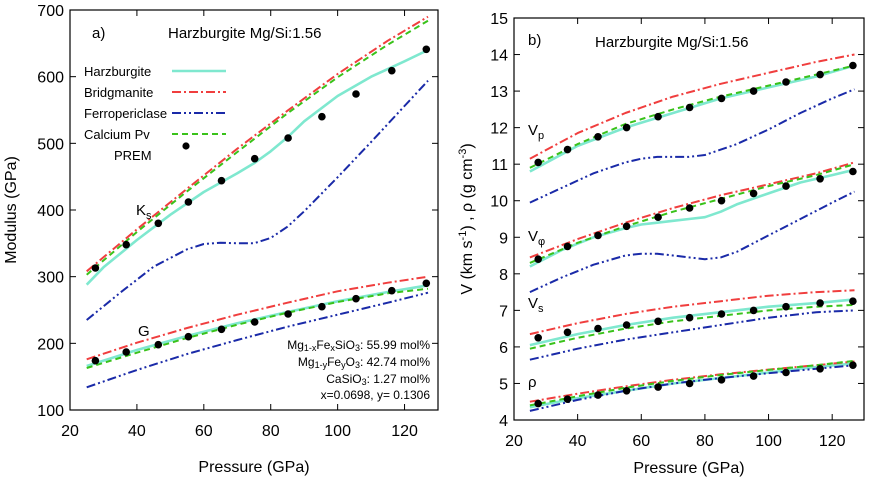 Image resolution: width=872 pixels, height=482 pixels. I want to click on x-tick-label: 40, so click(578, 441).